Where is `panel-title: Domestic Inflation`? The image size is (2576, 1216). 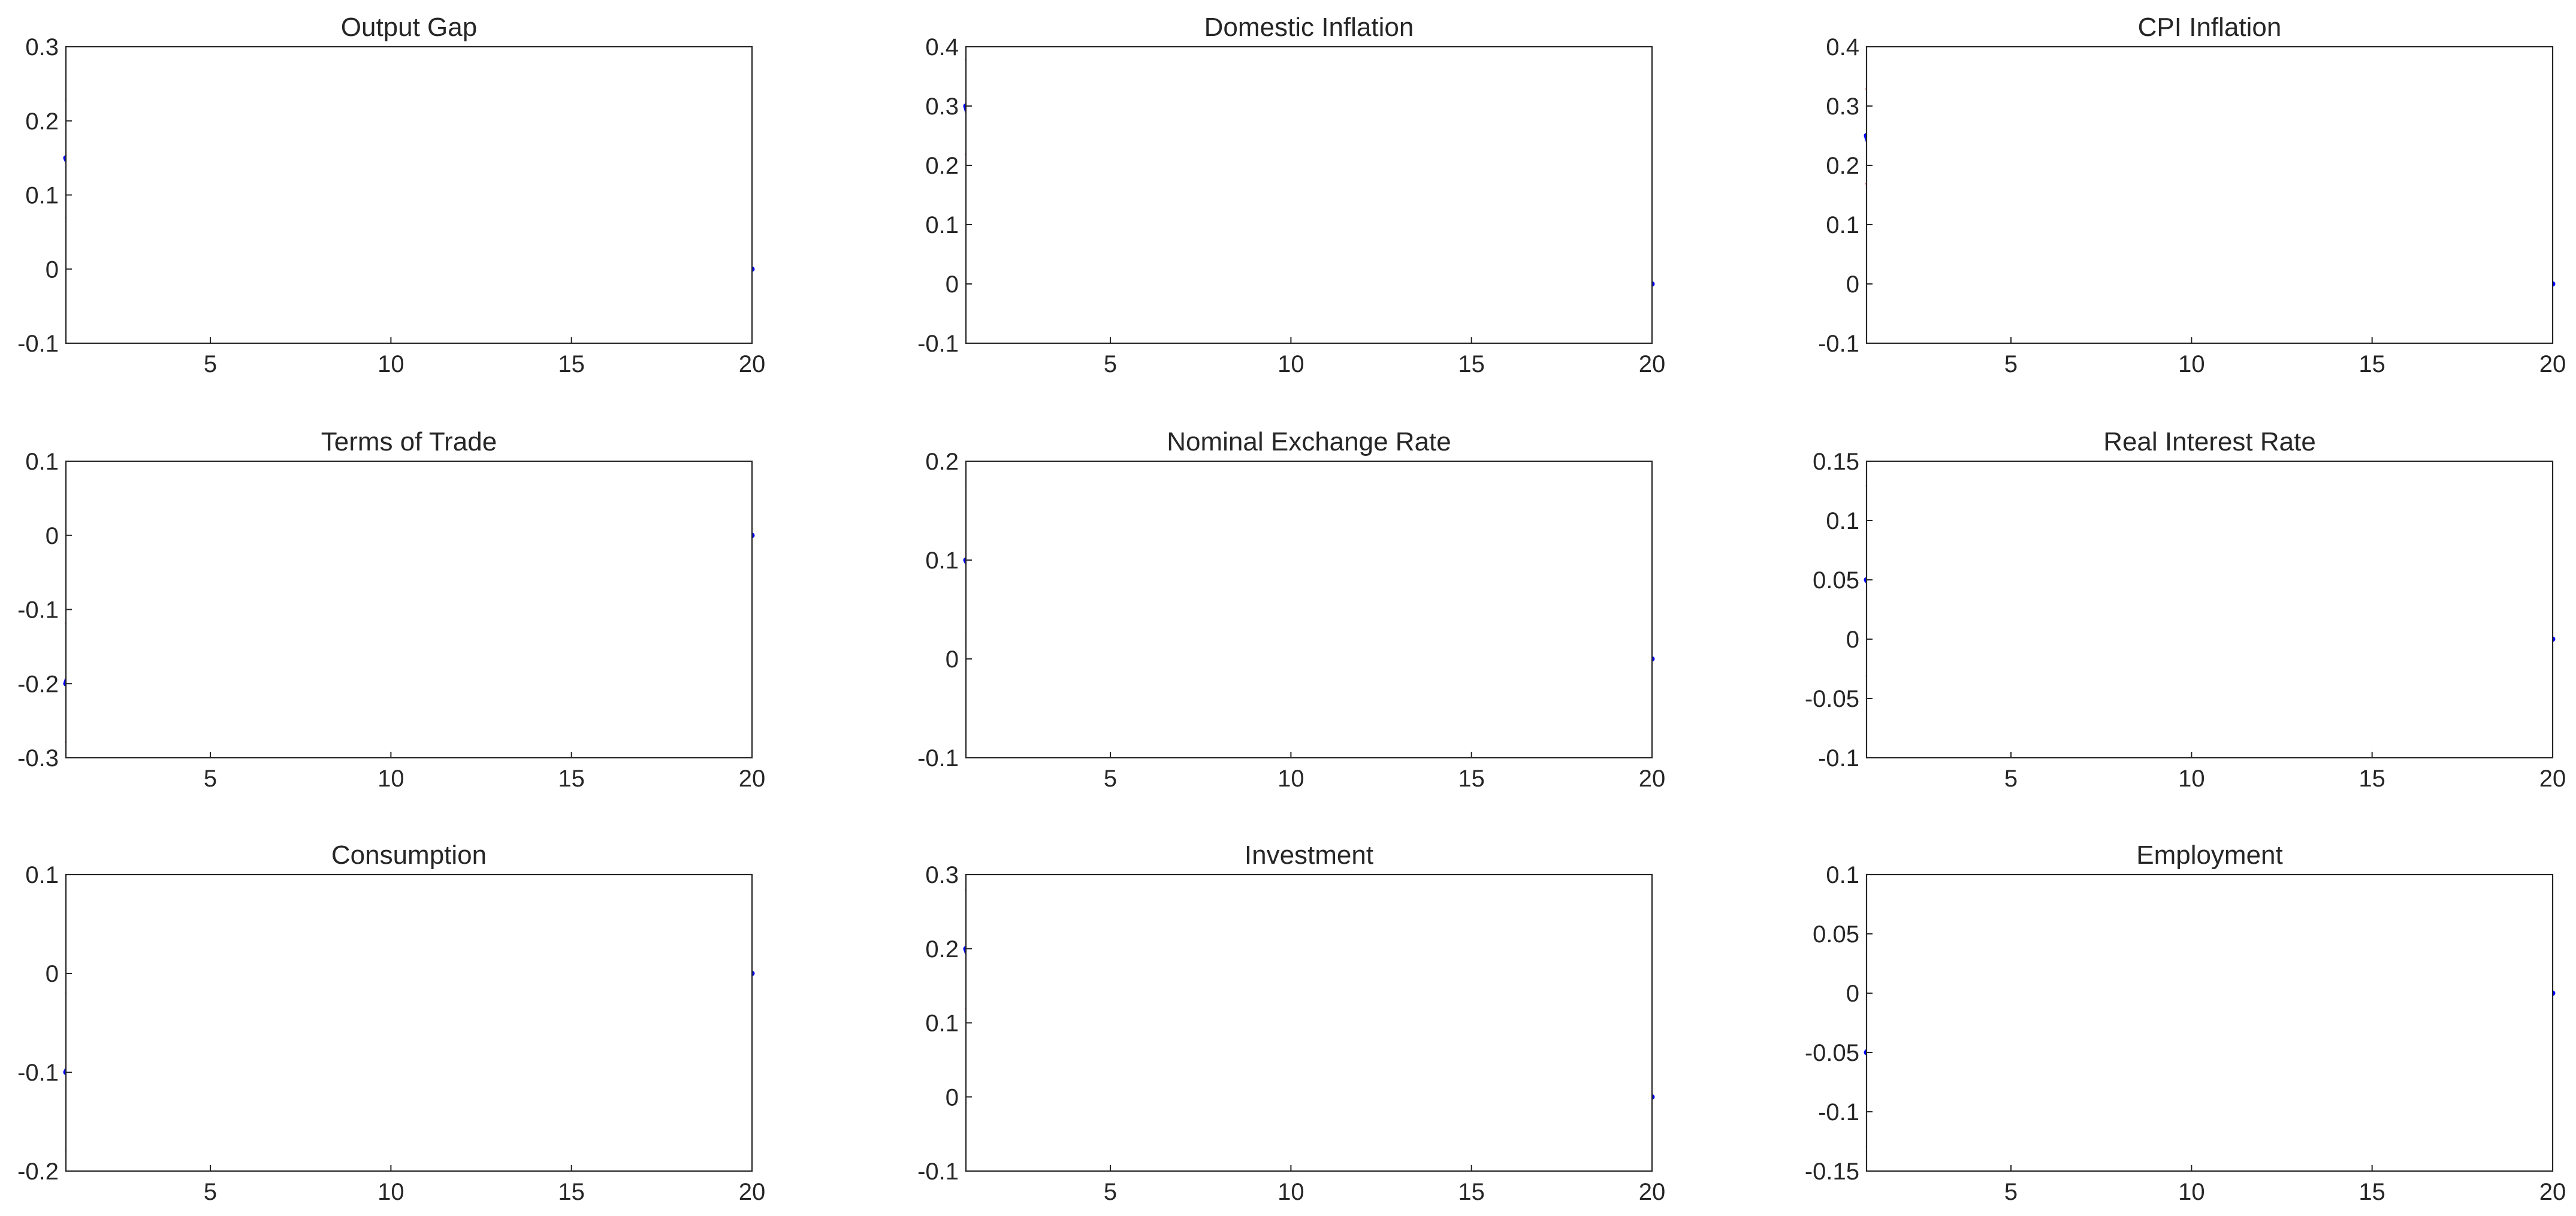 panel-title: Domestic Inflation is located at coordinates (1309, 27).